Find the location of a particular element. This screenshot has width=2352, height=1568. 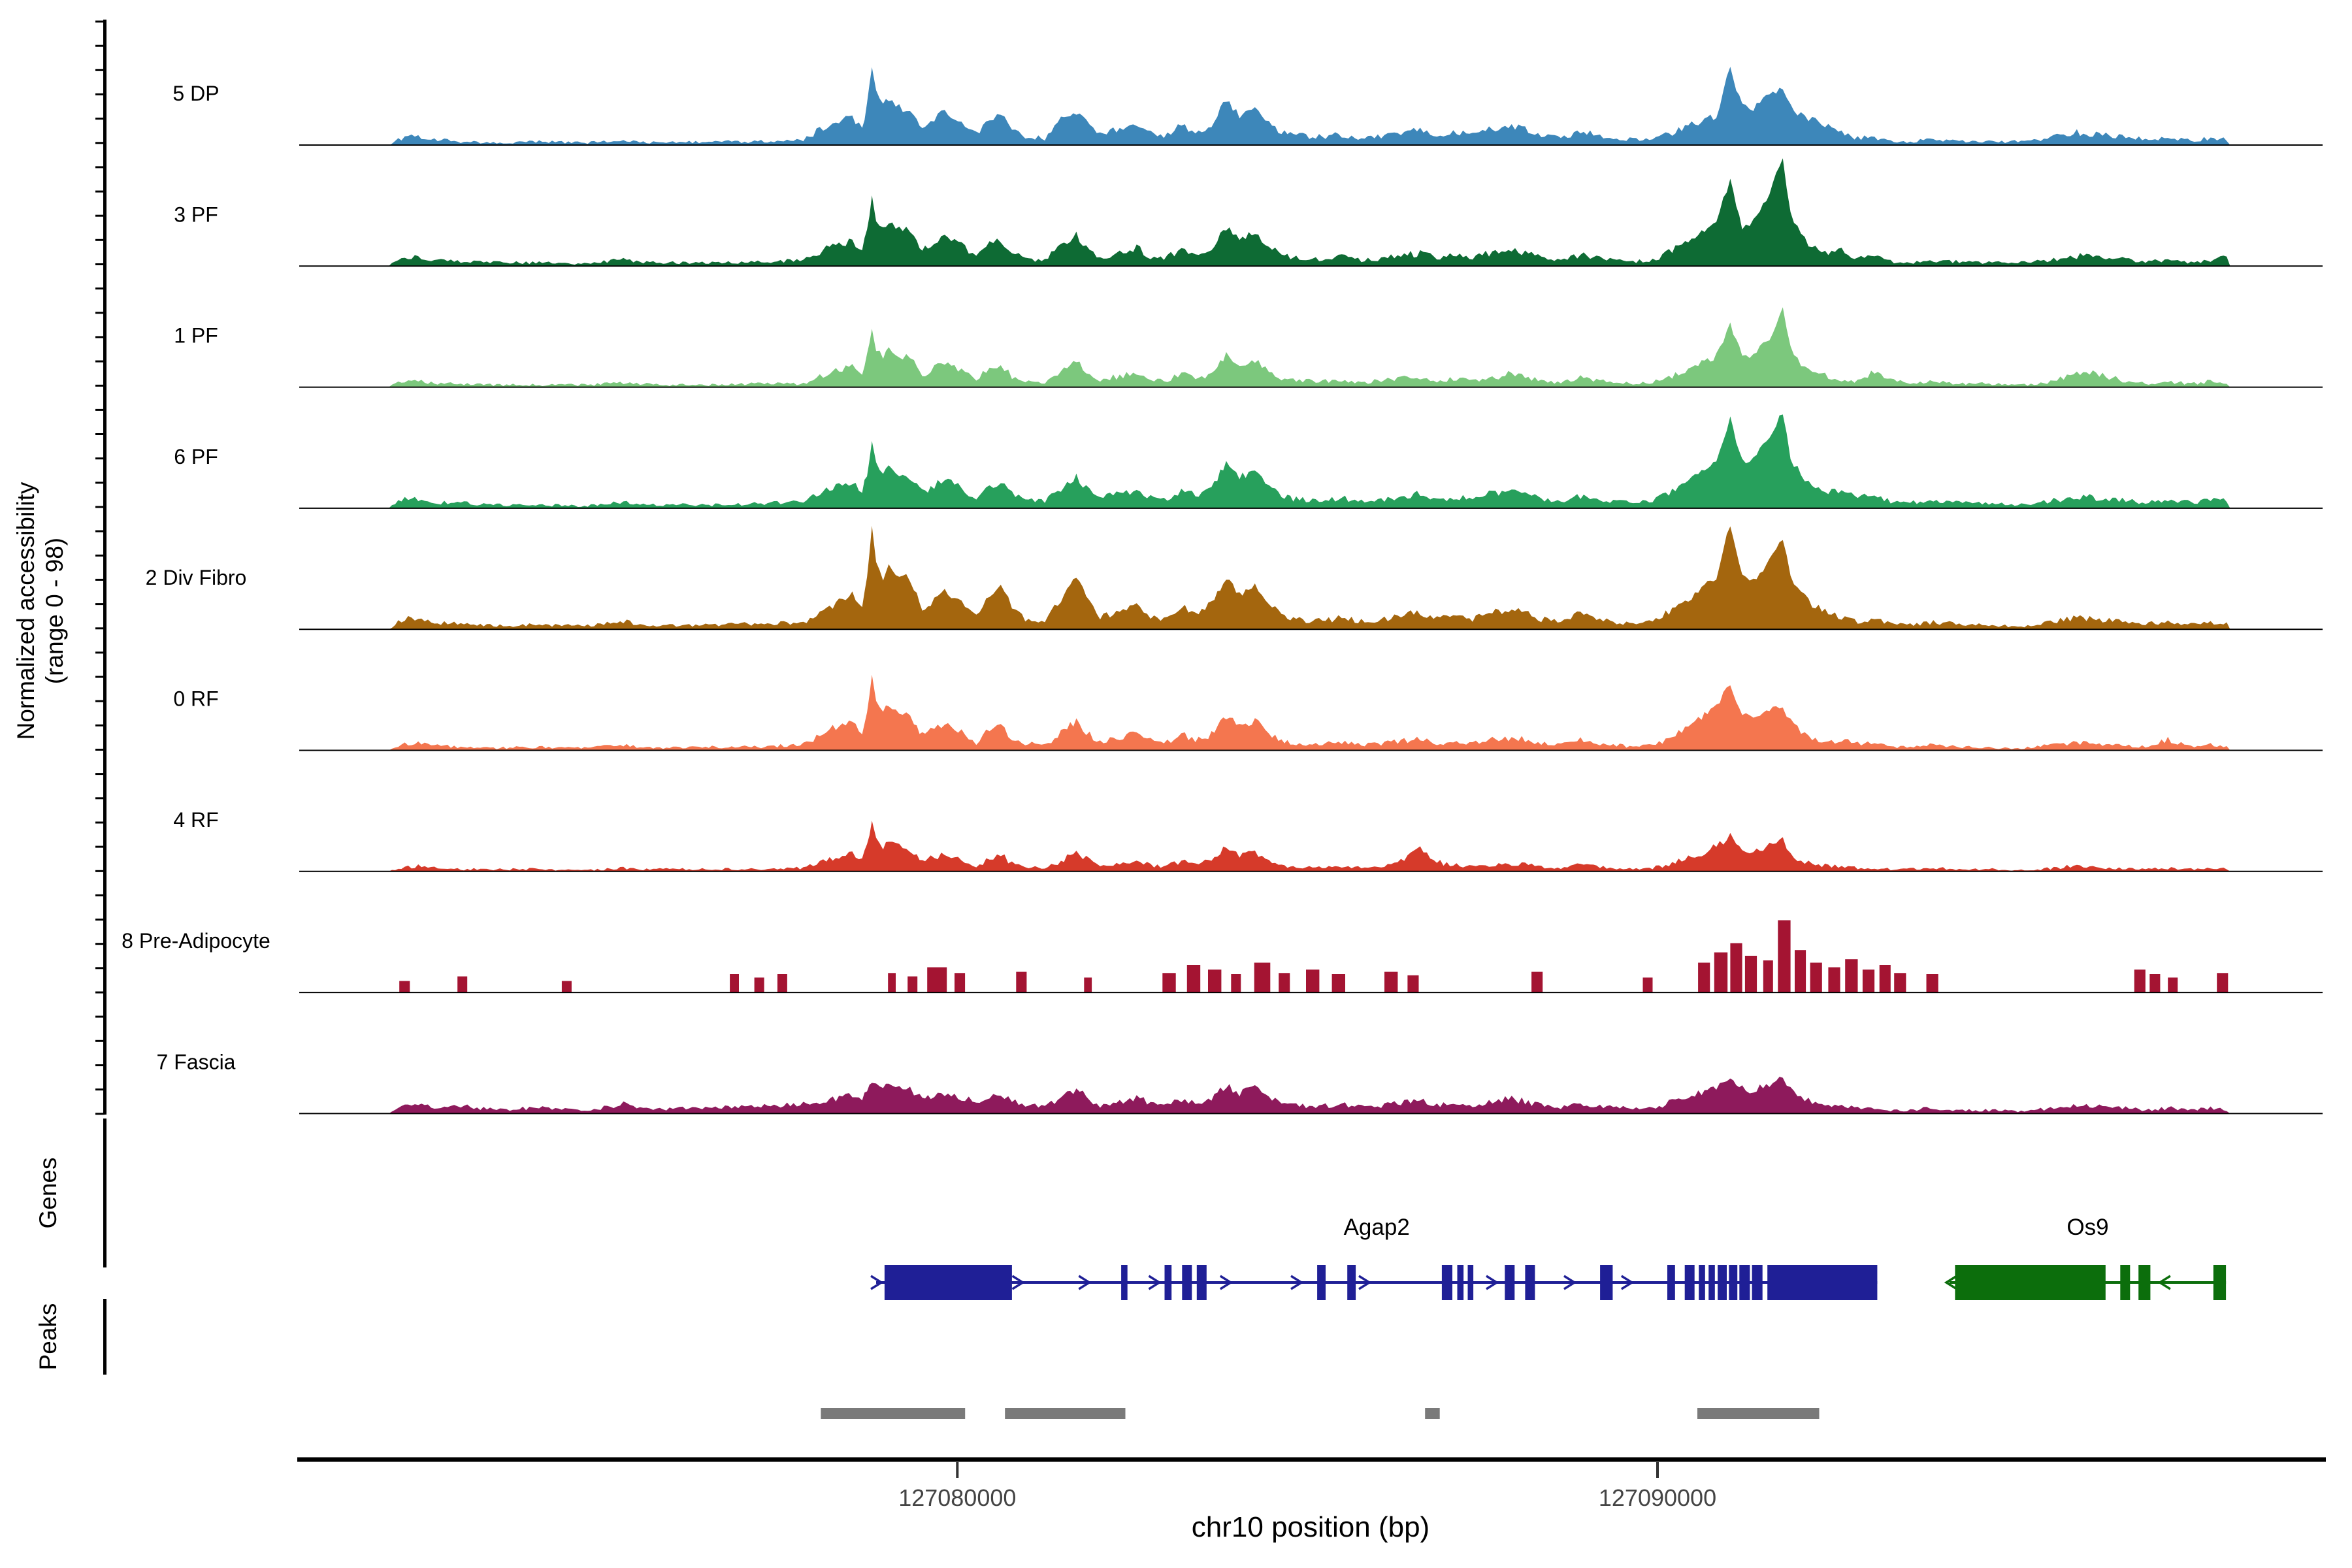

track-label-3-pf: 3 PF is located at coordinates (196, 214).